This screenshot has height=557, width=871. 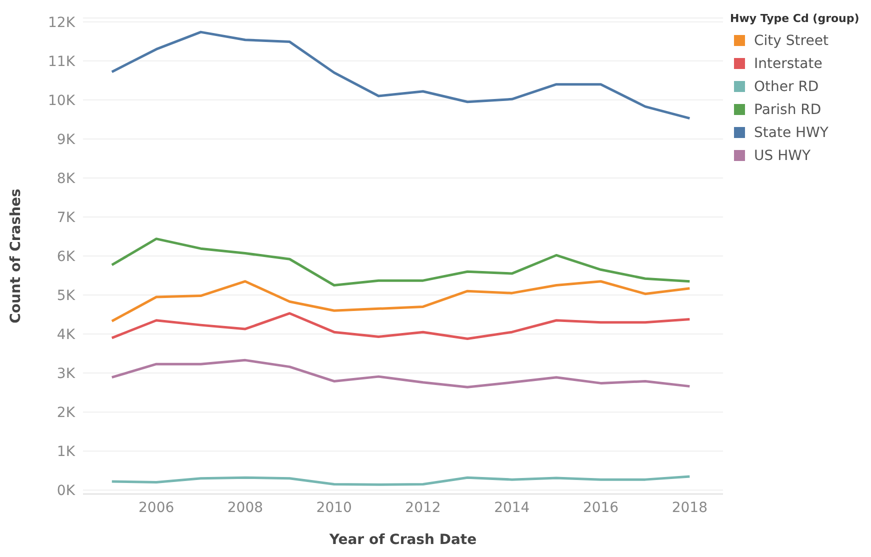 What do you see at coordinates (791, 133) in the screenshot?
I see `legend-label: State HWY` at bounding box center [791, 133].